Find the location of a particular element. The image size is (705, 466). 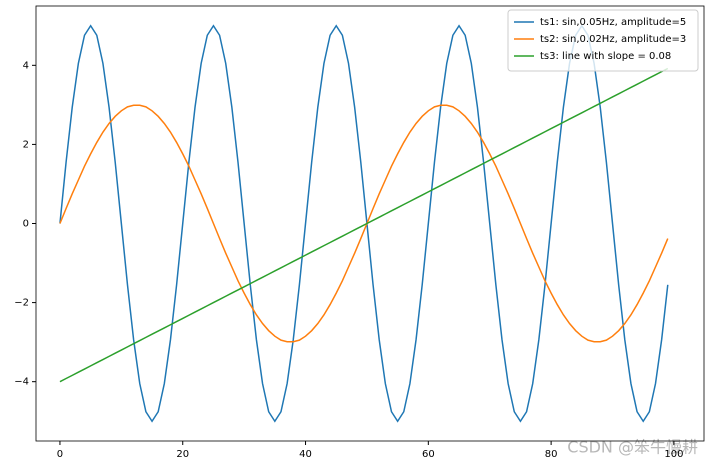

y-tick-label: −4 is located at coordinates (21, 382).